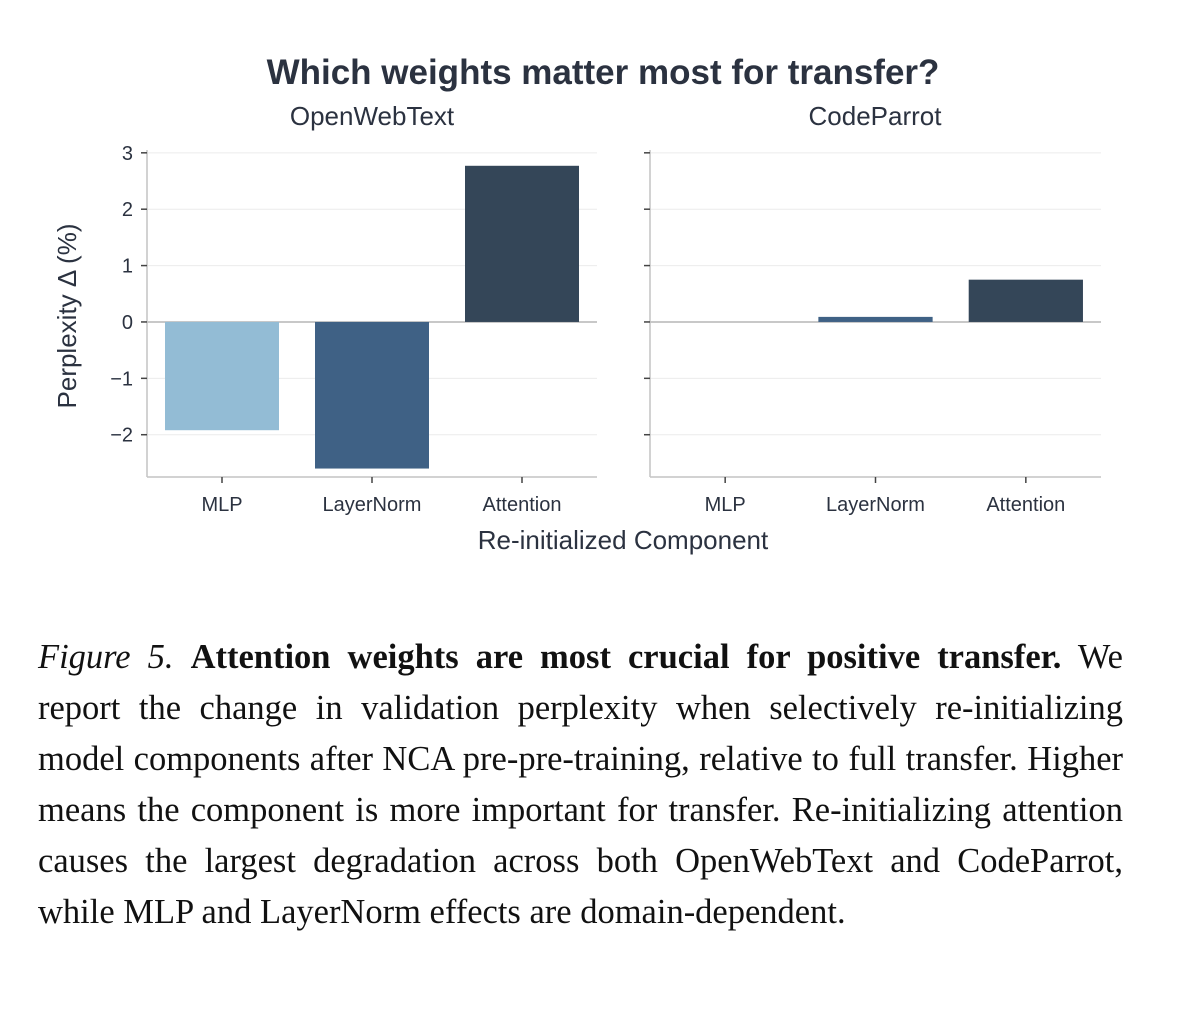  I want to click on y-tick-label: 0, so click(127, 323).